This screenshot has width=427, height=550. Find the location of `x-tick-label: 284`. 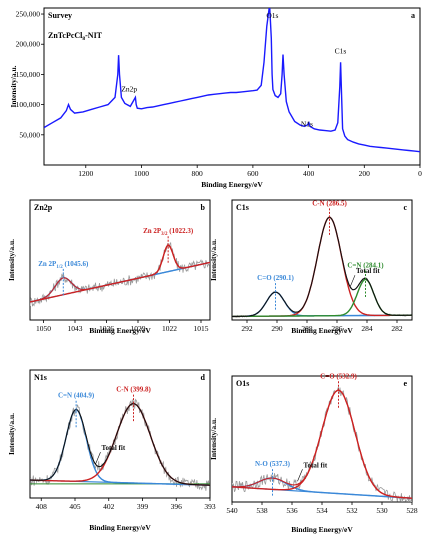

x-tick-label: 284 is located at coordinates (367, 328).